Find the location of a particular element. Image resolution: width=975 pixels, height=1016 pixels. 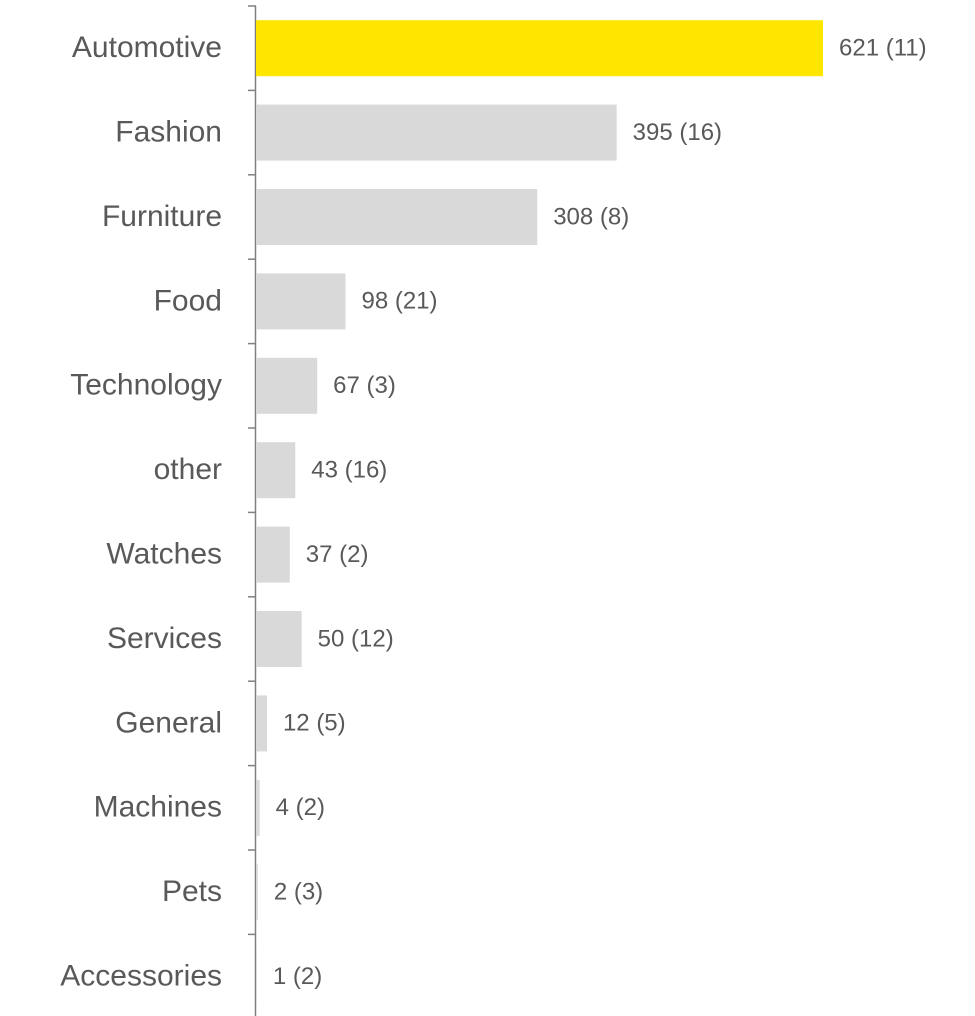

value-label: 395 (16) is located at coordinates (677, 132).